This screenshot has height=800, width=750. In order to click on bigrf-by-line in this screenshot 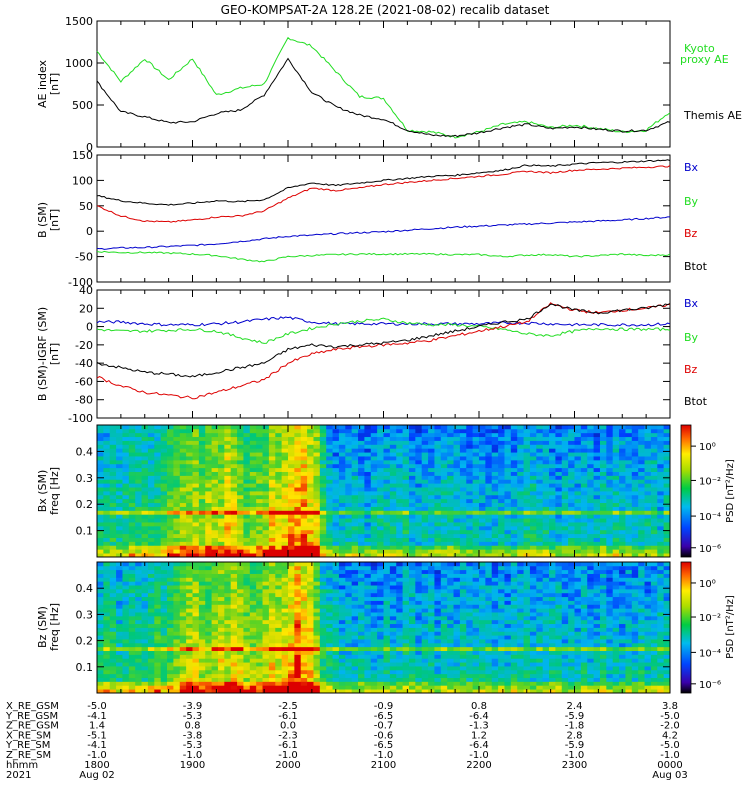, I will do `click(383, 330)`.